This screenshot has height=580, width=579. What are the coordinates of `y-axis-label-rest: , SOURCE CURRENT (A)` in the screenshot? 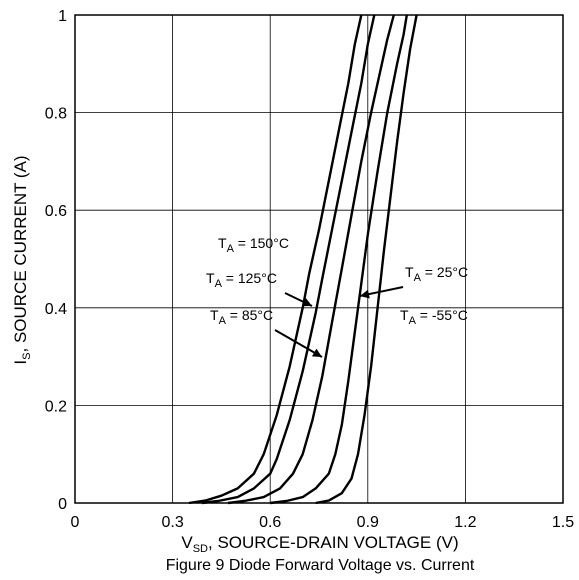 It's located at (20, 253).